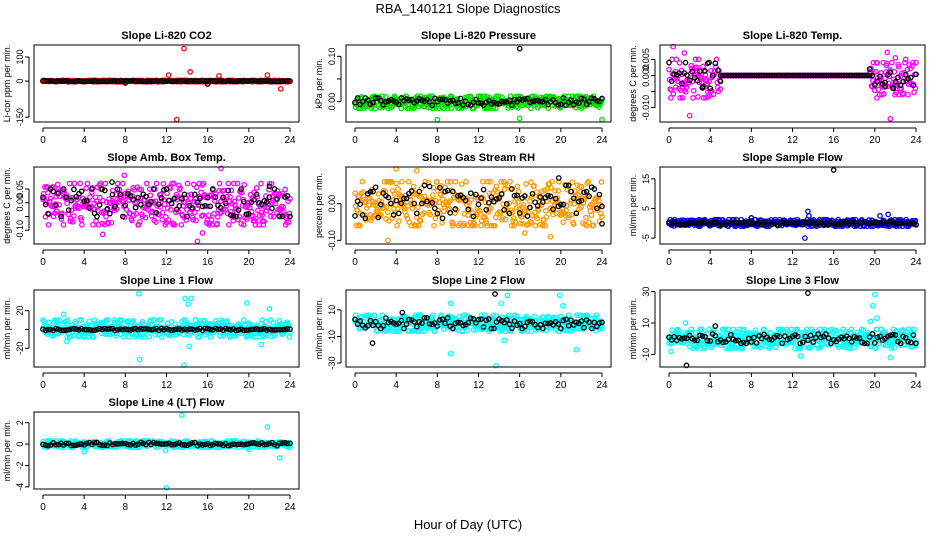 This screenshot has width=936, height=540. Describe the element at coordinates (752, 140) in the screenshot. I see `x-tick-label: 8` at that location.